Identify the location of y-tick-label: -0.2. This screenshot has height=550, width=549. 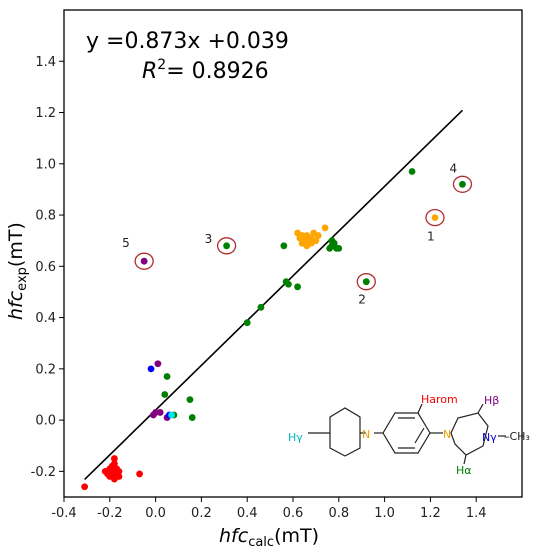
(43, 472).